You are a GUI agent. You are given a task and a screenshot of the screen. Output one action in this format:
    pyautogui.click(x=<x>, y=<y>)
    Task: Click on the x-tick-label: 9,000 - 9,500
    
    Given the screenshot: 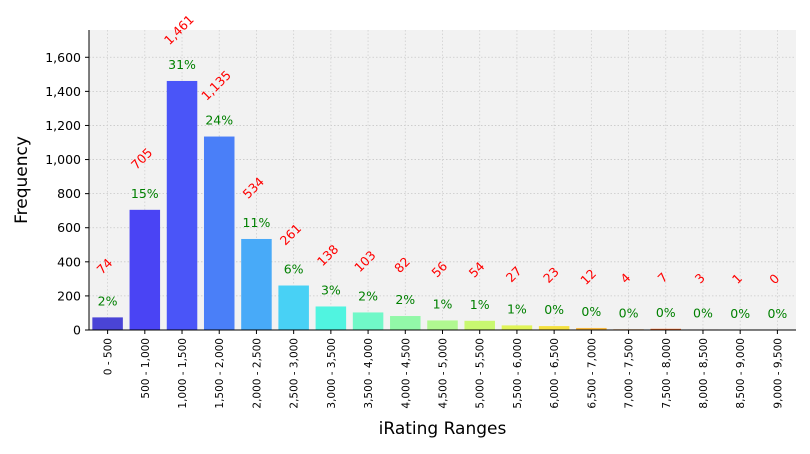 What is the action you would take?
    pyautogui.click(x=778, y=373)
    